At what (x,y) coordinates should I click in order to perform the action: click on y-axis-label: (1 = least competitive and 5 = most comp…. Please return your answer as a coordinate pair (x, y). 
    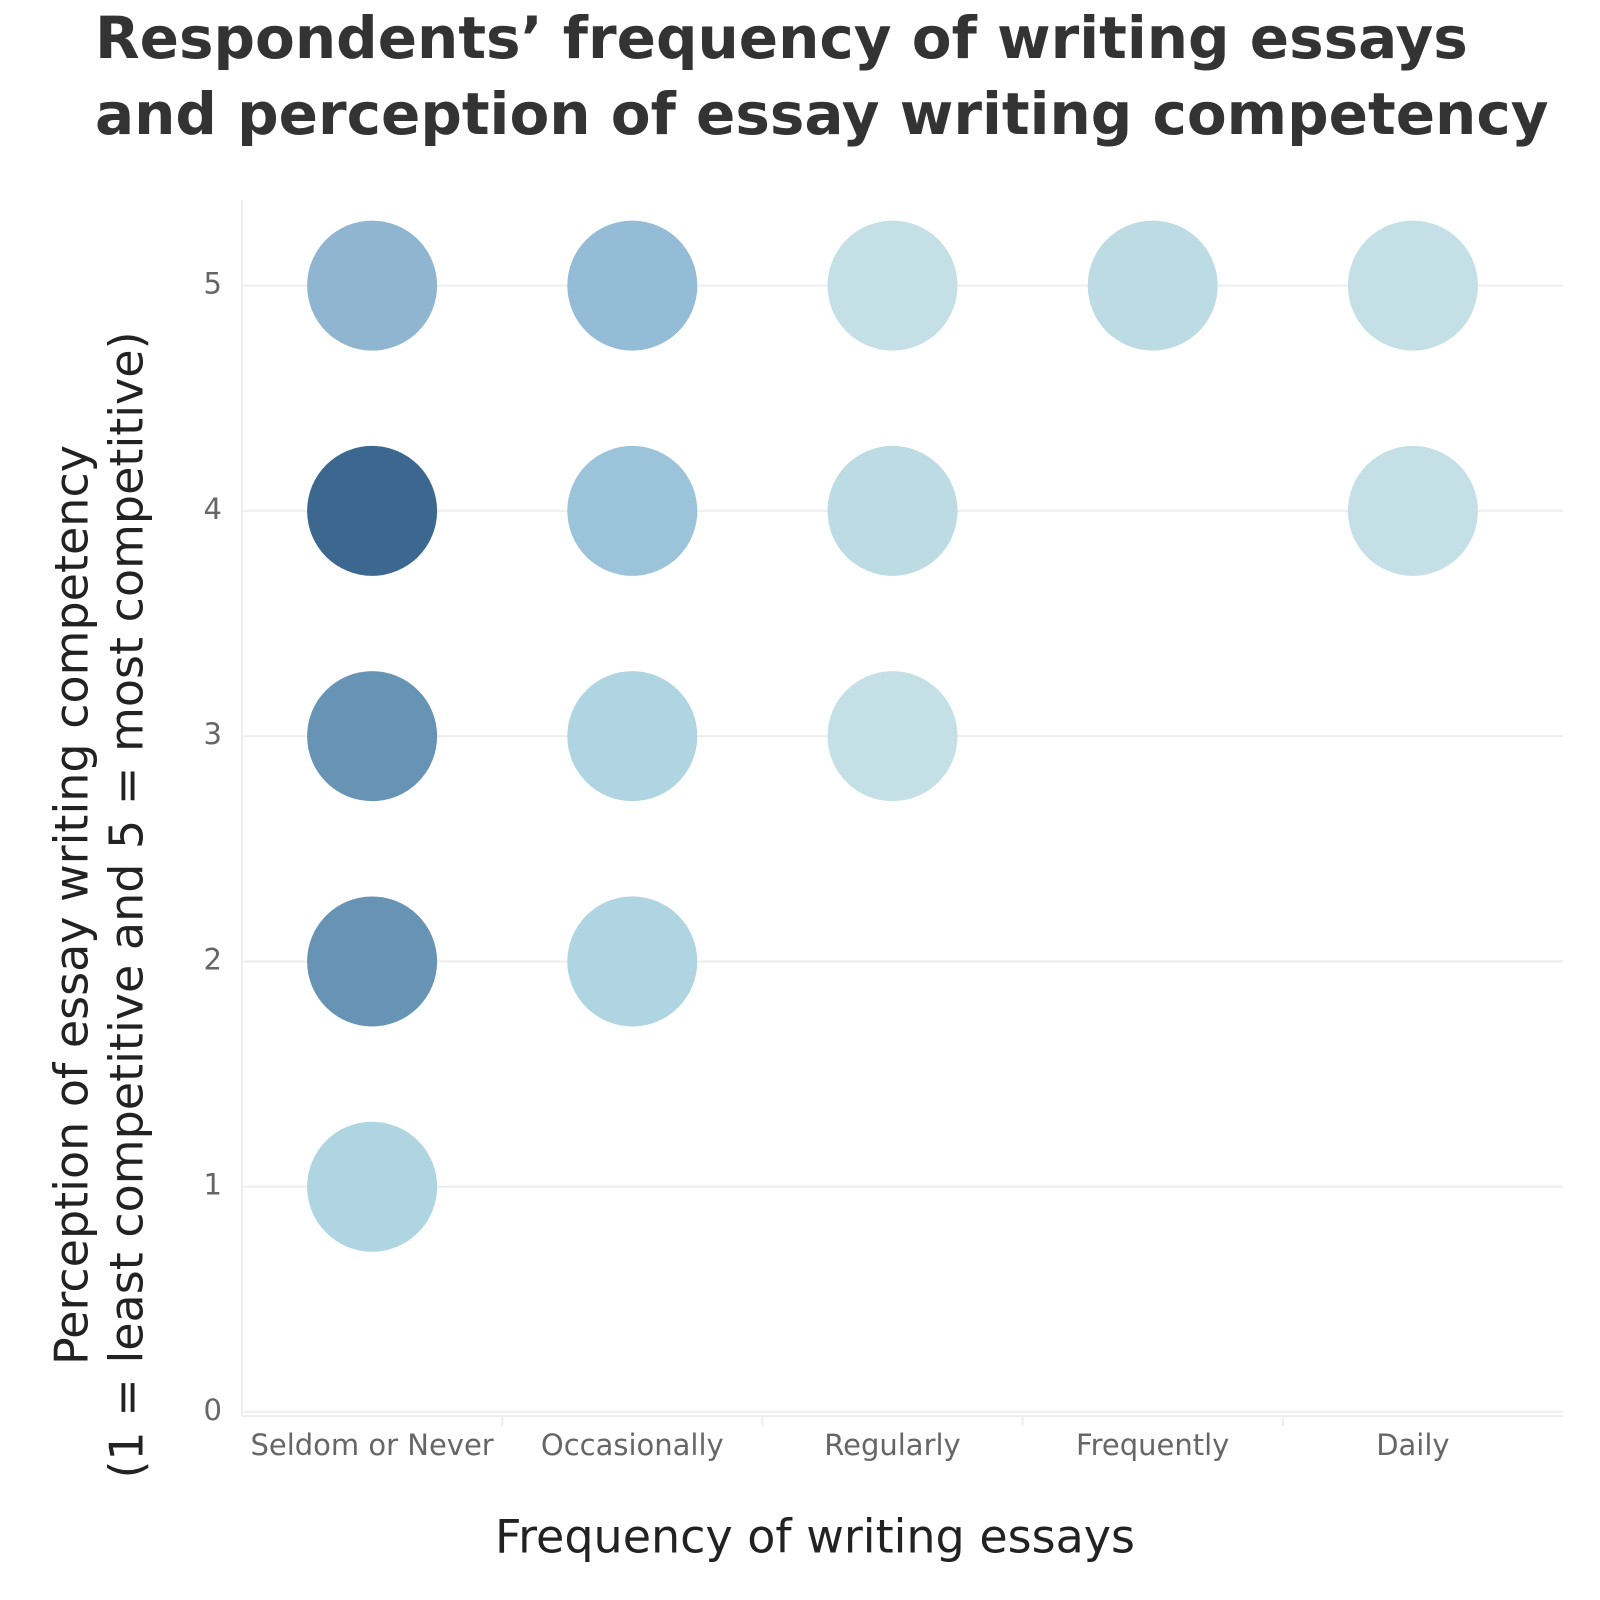
    Looking at the image, I should click on (127, 904).